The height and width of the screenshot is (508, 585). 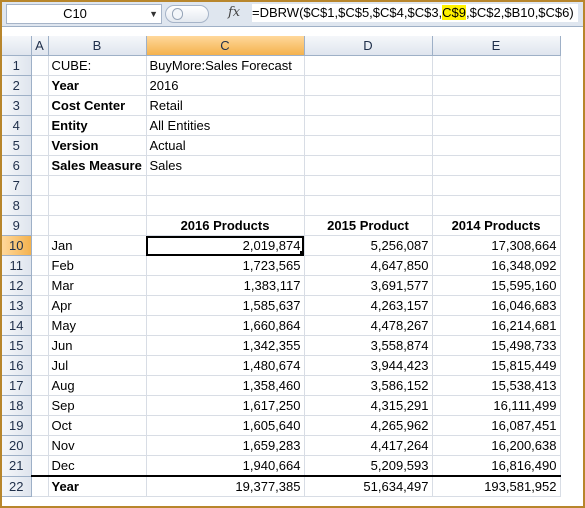 What do you see at coordinates (97, 265) in the screenshot?
I see `cell-b: Feb` at bounding box center [97, 265].